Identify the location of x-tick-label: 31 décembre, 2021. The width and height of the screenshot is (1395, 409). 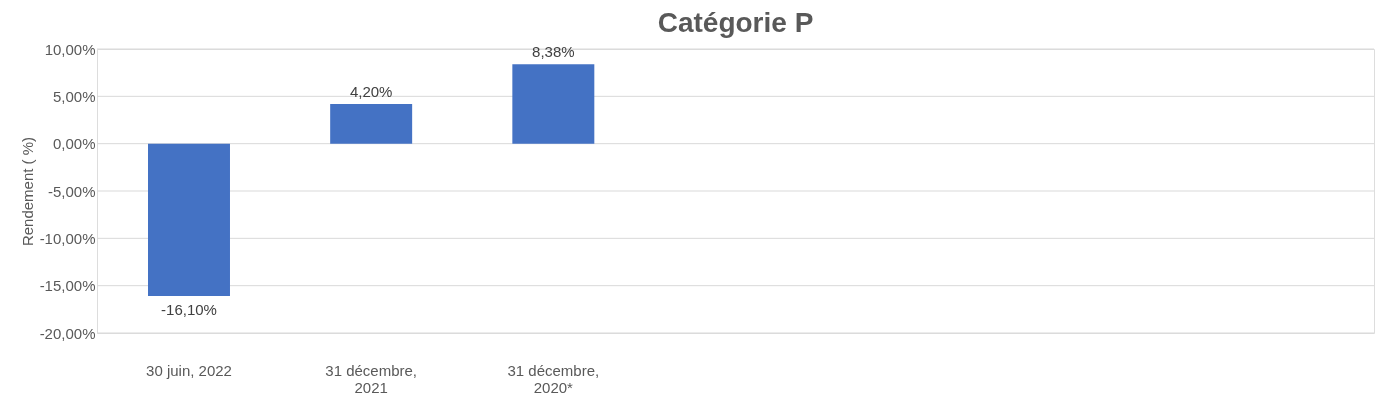
(371, 378).